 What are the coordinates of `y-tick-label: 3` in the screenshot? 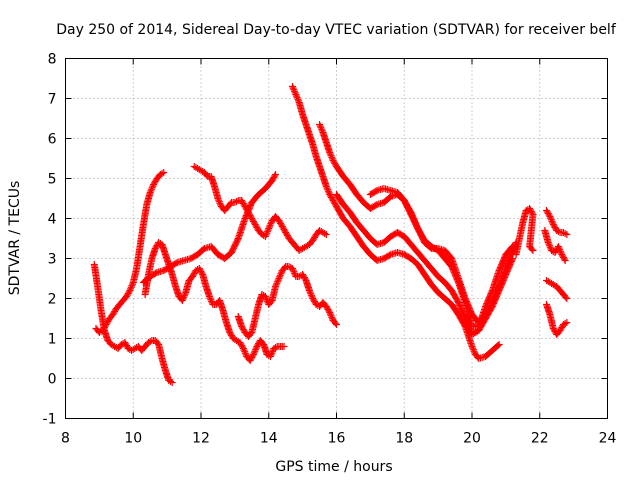 It's located at (52, 260).